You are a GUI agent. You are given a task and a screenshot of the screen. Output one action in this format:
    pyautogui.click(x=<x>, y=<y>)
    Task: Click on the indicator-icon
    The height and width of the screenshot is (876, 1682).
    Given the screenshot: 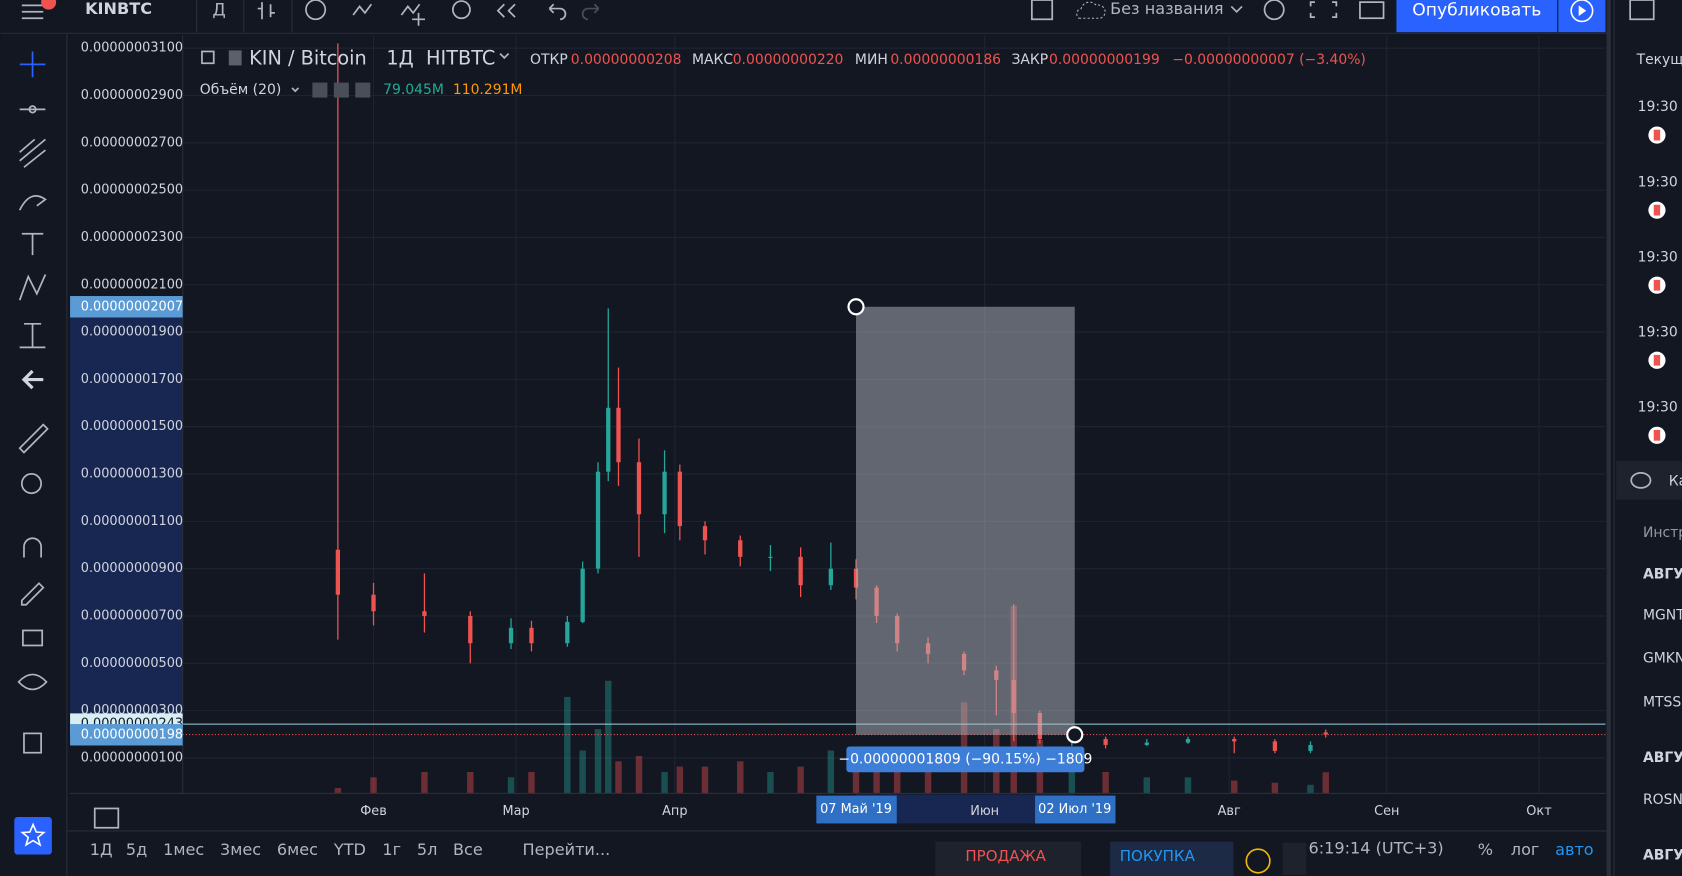 What is the action you would take?
    pyautogui.click(x=362, y=9)
    